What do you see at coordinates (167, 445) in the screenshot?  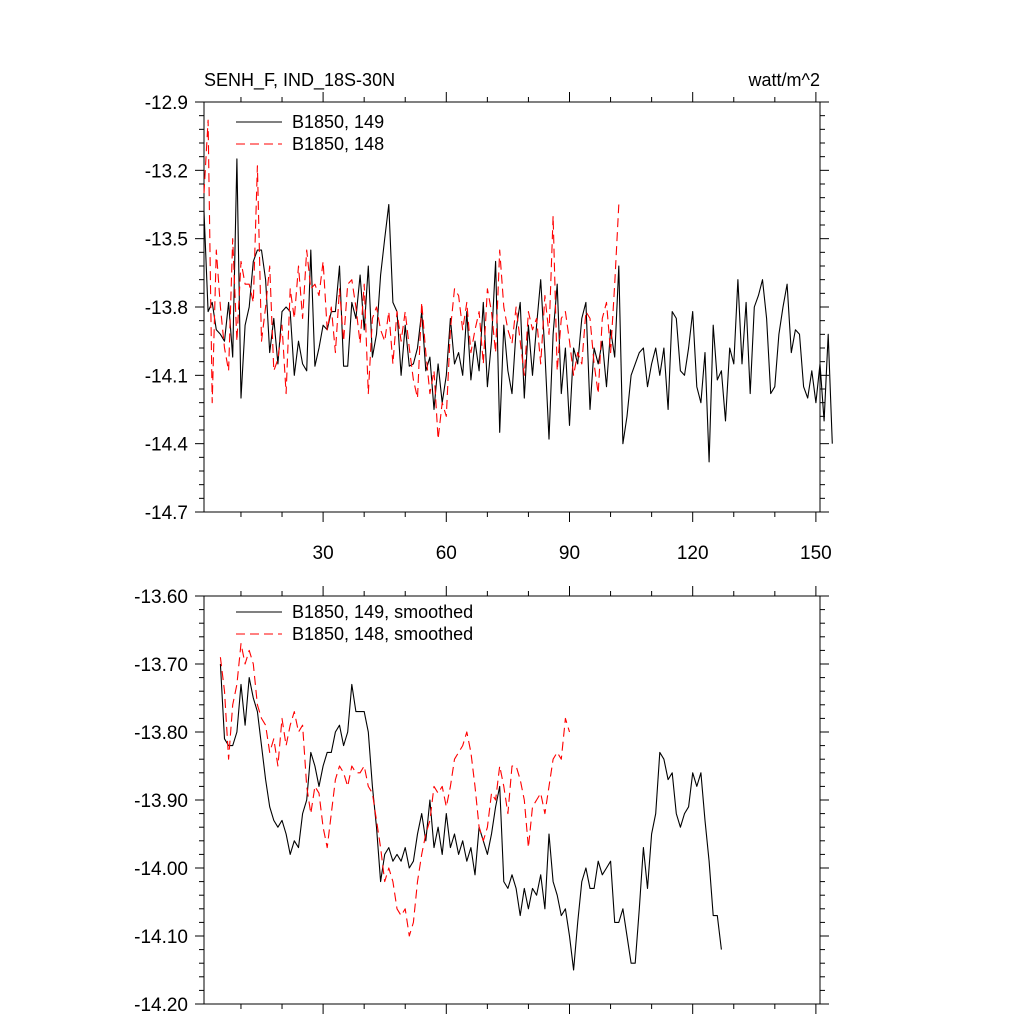 I see `y-tick-label: -14.4` at bounding box center [167, 445].